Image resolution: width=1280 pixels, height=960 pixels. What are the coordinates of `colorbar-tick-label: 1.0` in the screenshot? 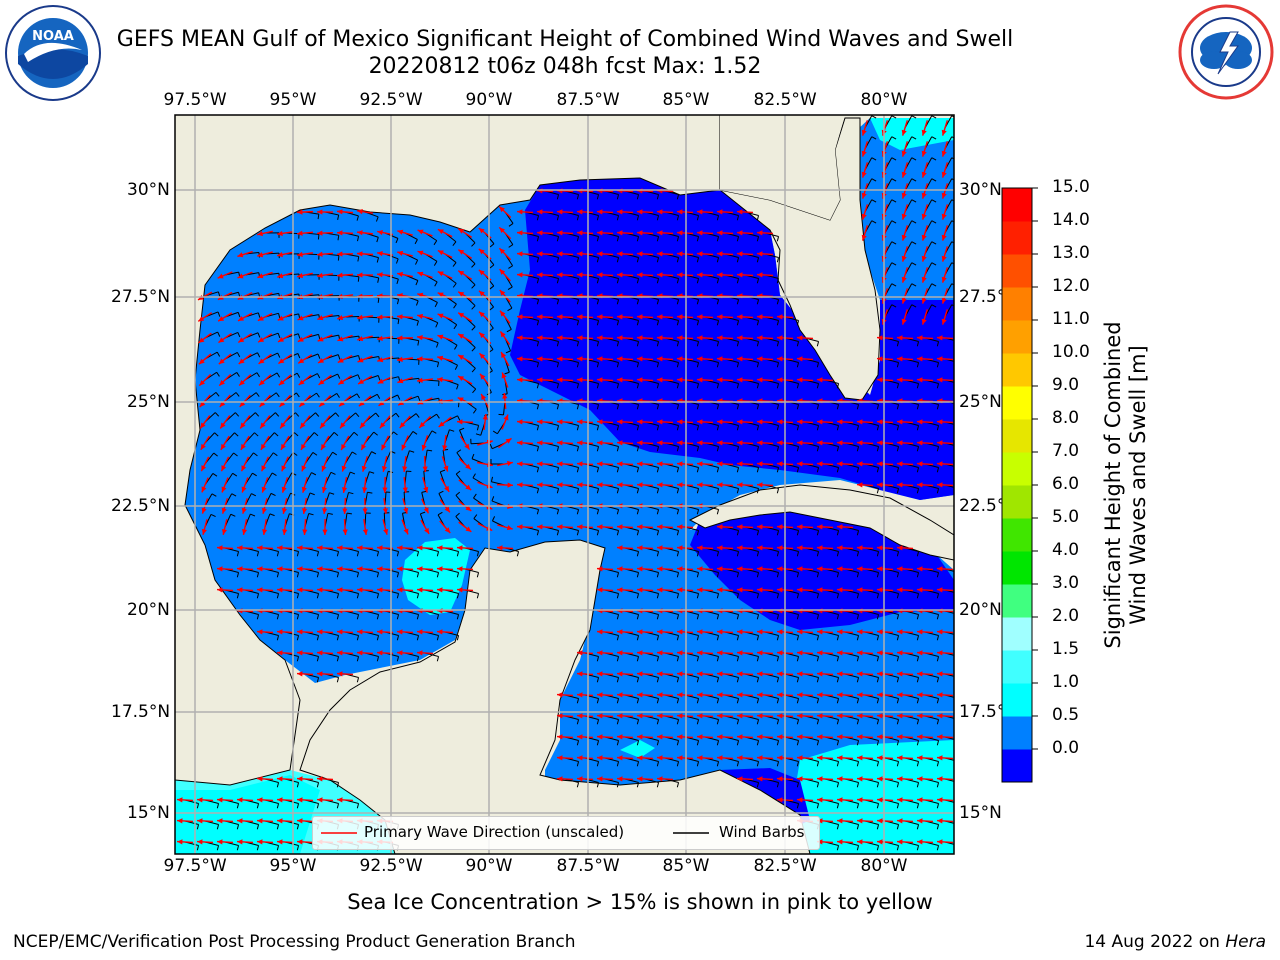 It's located at (1066, 682).